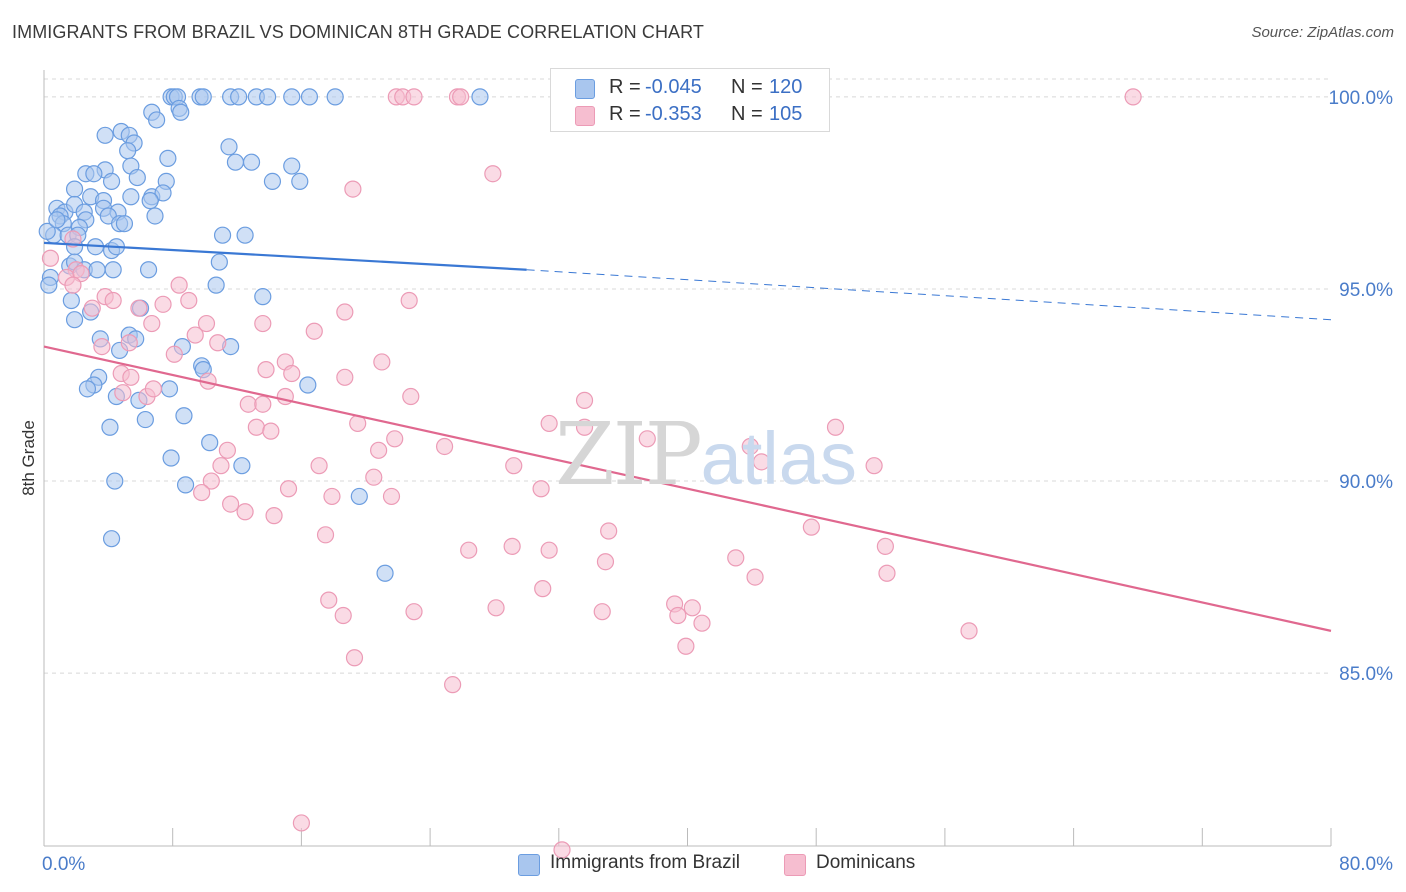  I want to click on legend-label: Immigrants from Brazil, so click(645, 862).